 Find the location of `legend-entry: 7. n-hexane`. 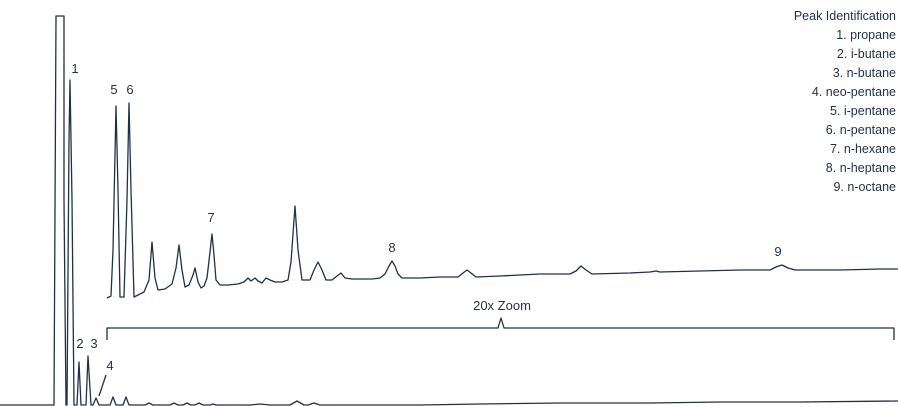

legend-entry: 7. n-hexane is located at coordinates (863, 149).